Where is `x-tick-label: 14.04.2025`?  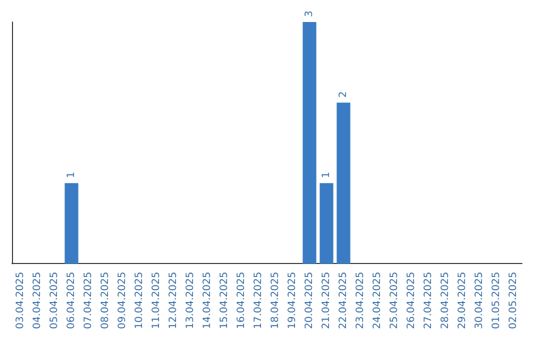
x-tick-label: 14.04.2025 is located at coordinates (207, 301).